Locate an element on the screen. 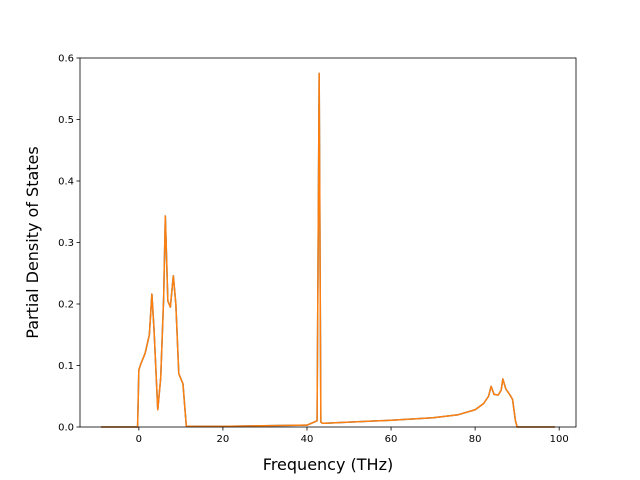 This screenshot has height=480, width=640. x-tick-label: 20 is located at coordinates (223, 439).